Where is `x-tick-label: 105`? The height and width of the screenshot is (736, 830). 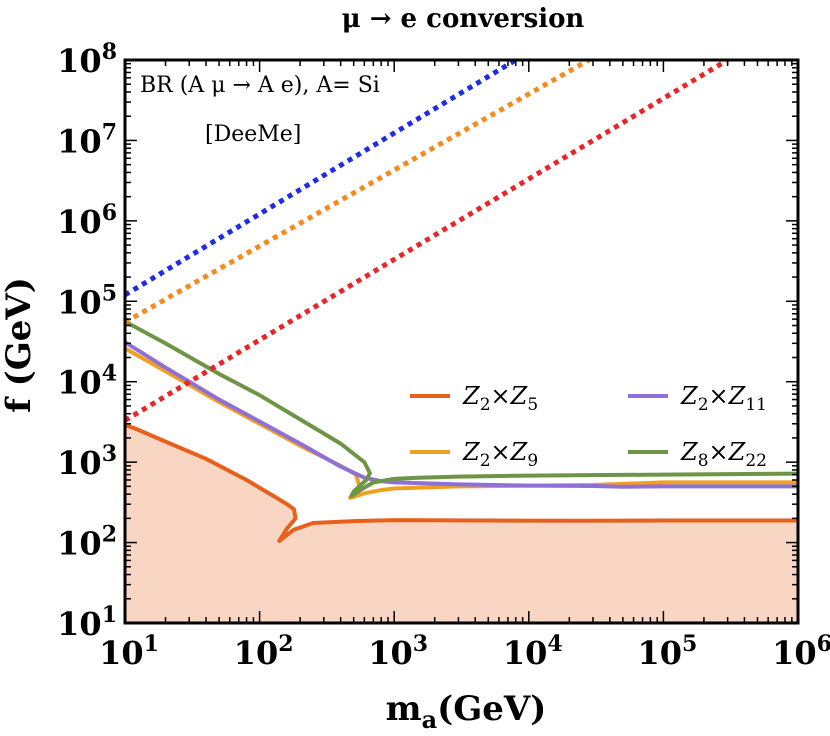
x-tick-label: 105 is located at coordinates (667, 651).